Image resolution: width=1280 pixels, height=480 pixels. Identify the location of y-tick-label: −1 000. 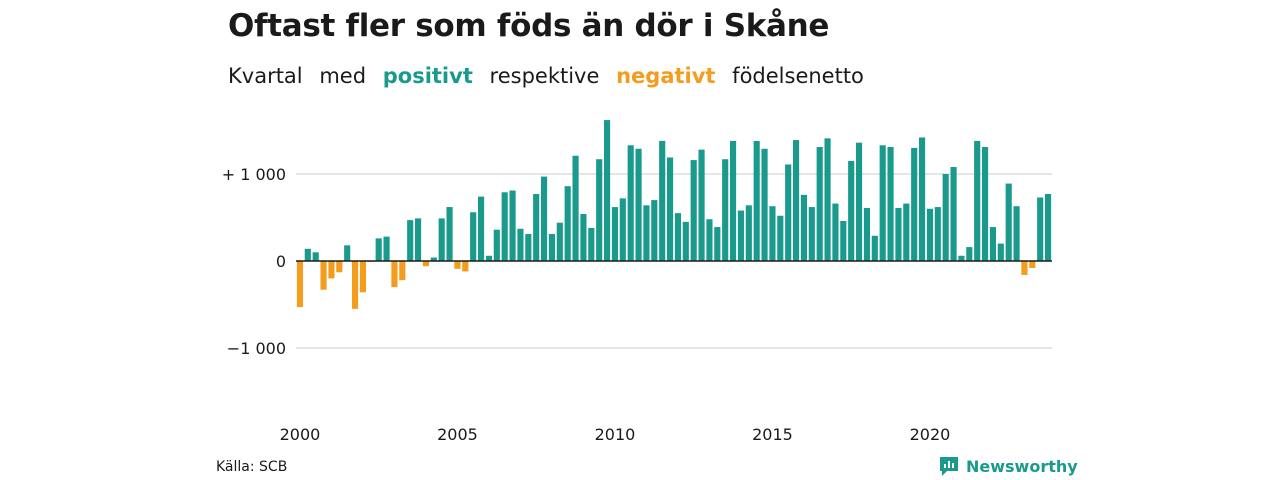
(256, 348).